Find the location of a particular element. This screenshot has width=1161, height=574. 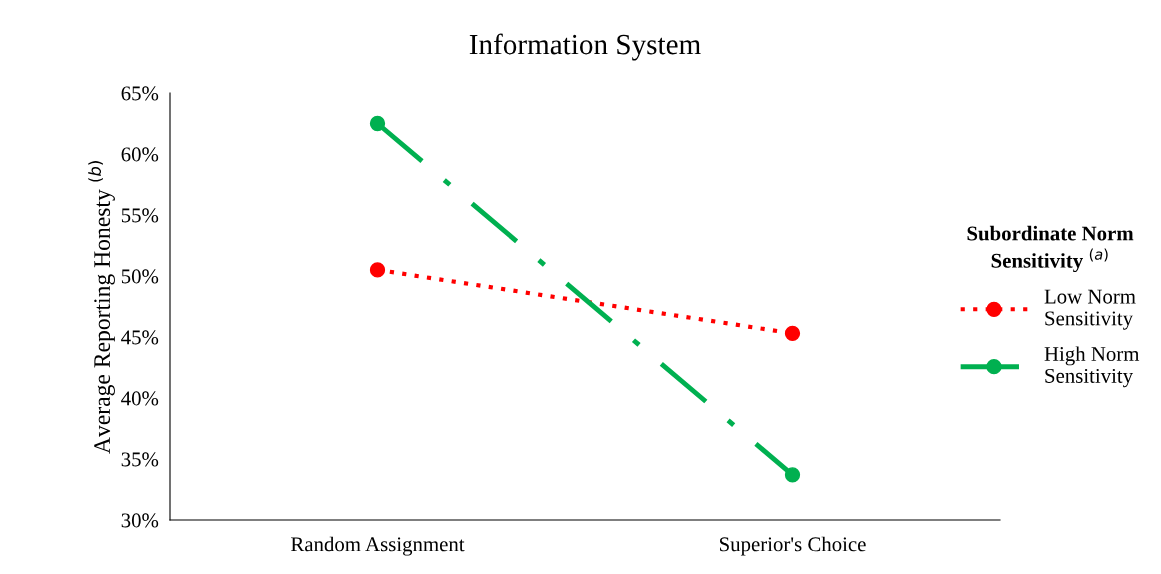

chart-title: Information System is located at coordinates (585, 47).